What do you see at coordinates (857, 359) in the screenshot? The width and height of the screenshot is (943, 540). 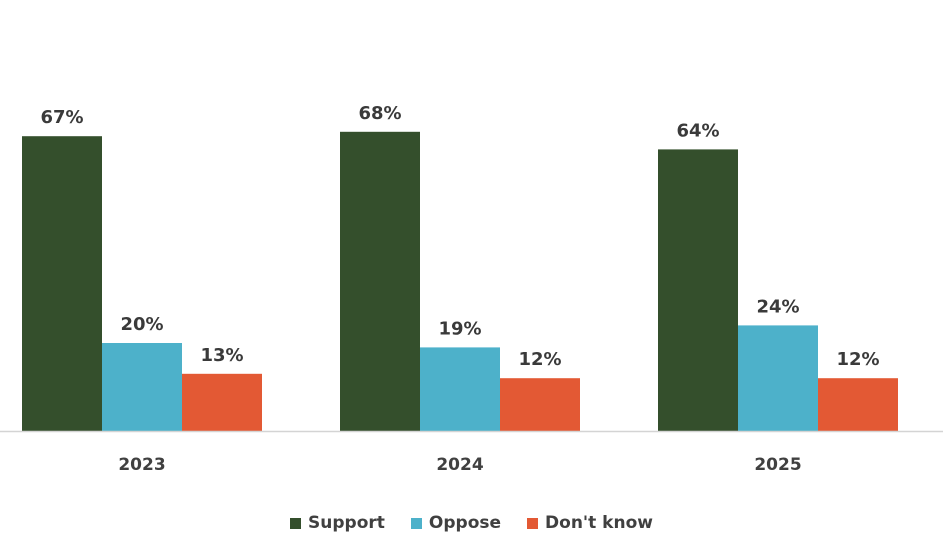 I see `data-label-don-t-know-2025: 12%` at bounding box center [857, 359].